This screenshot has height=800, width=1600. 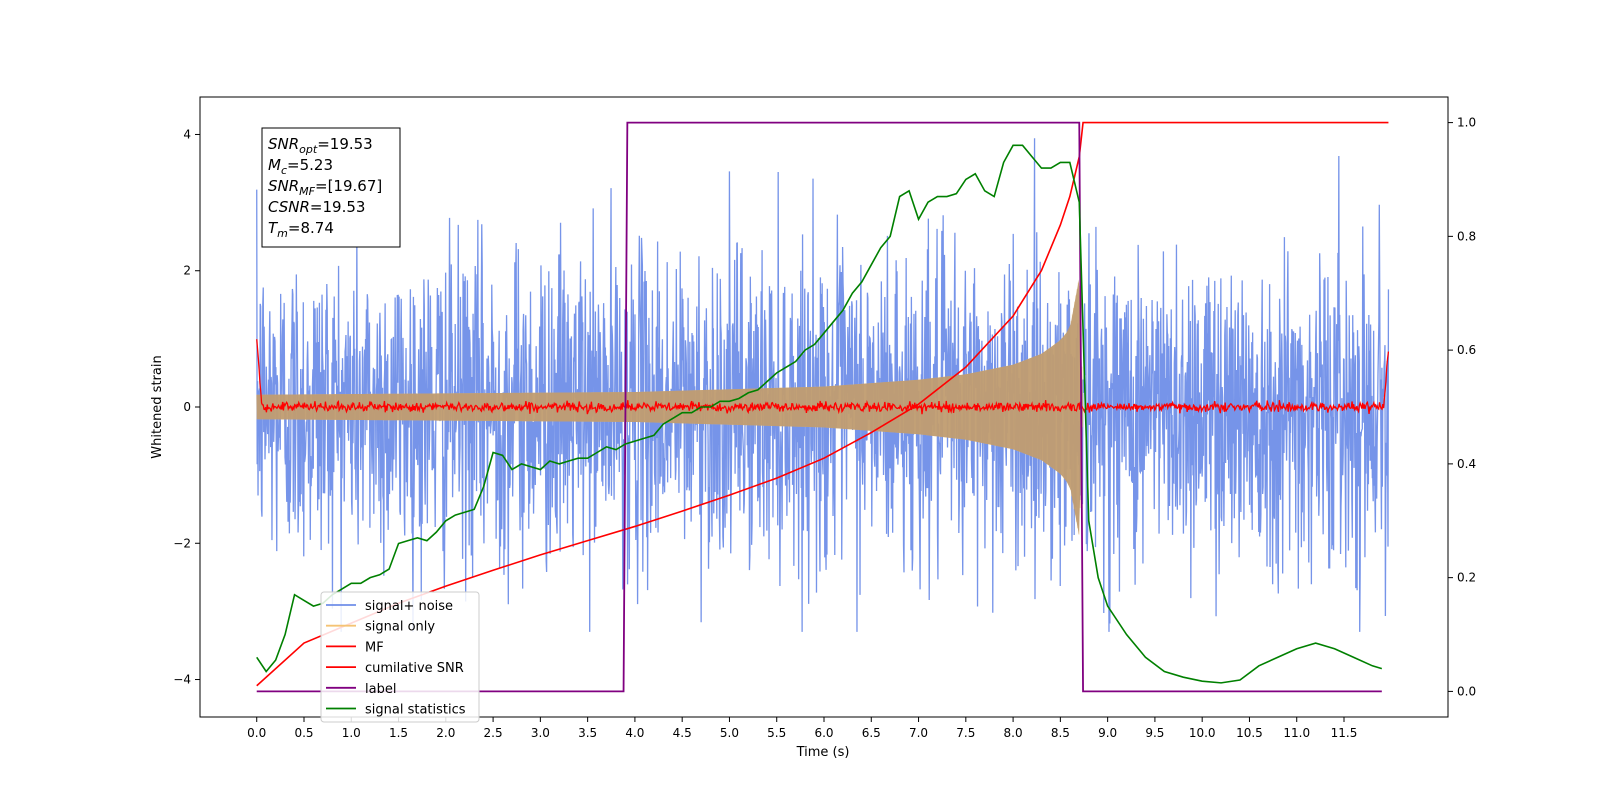 What do you see at coordinates (320, 145) in the screenshot?
I see `annotation-line: SNRopt=19.53` at bounding box center [320, 145].